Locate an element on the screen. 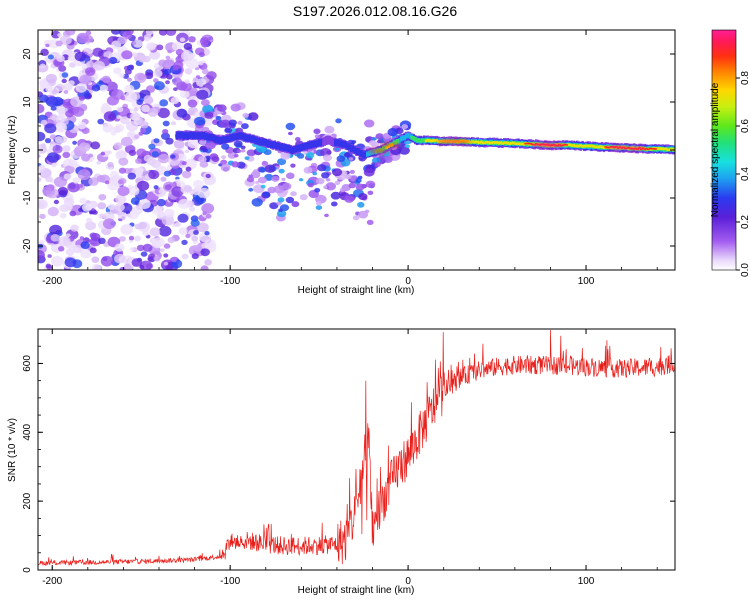  colorbar-tick-label: 0.4 is located at coordinates (745, 174).